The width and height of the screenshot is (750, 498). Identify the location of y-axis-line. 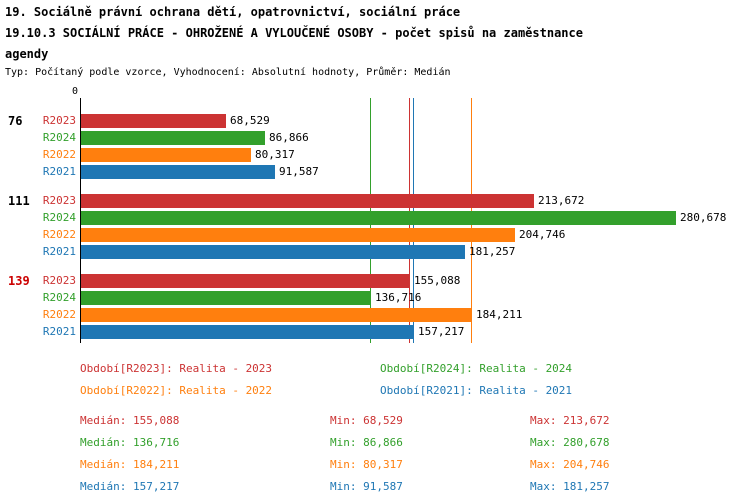
(80, 220).